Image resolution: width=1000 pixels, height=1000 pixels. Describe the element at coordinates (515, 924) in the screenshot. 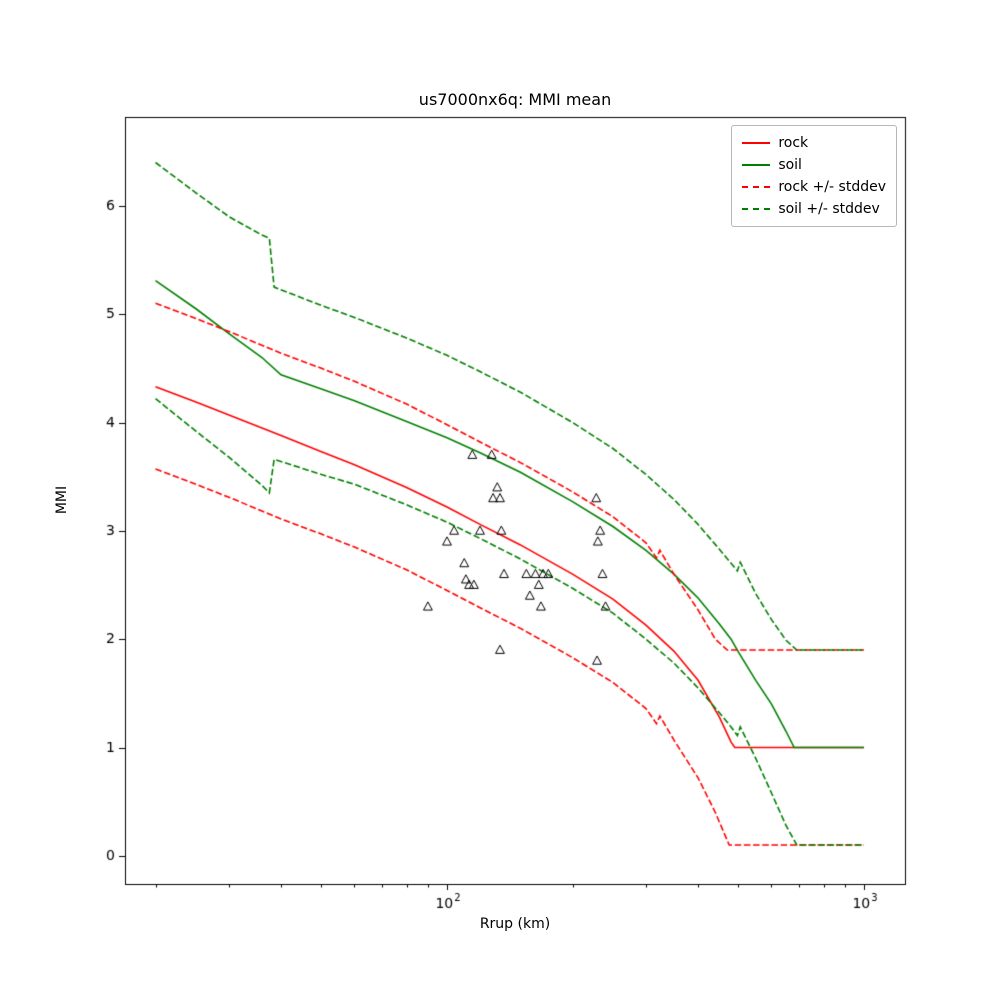

I see `x-axis-label: Rrup (km)` at that location.